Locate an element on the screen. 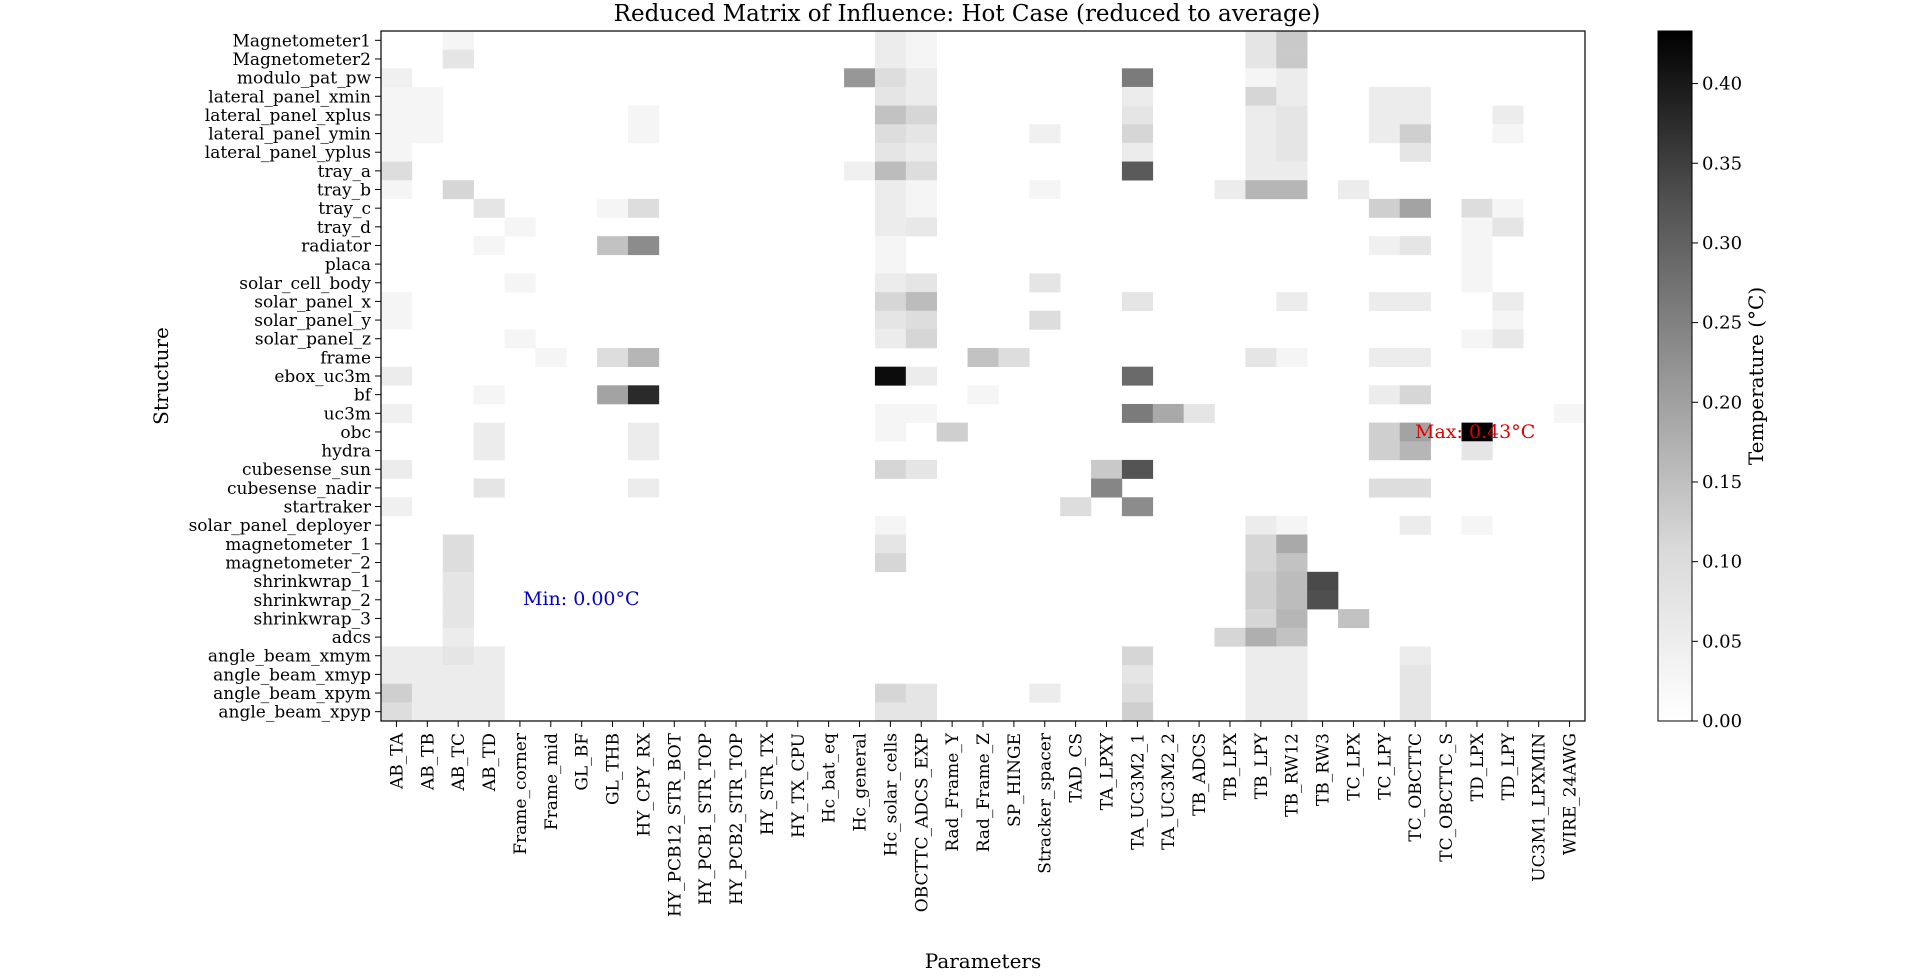 Image resolution: width=1920 pixels, height=979 pixels. column-label: TD_LPY is located at coordinates (1509, 766).